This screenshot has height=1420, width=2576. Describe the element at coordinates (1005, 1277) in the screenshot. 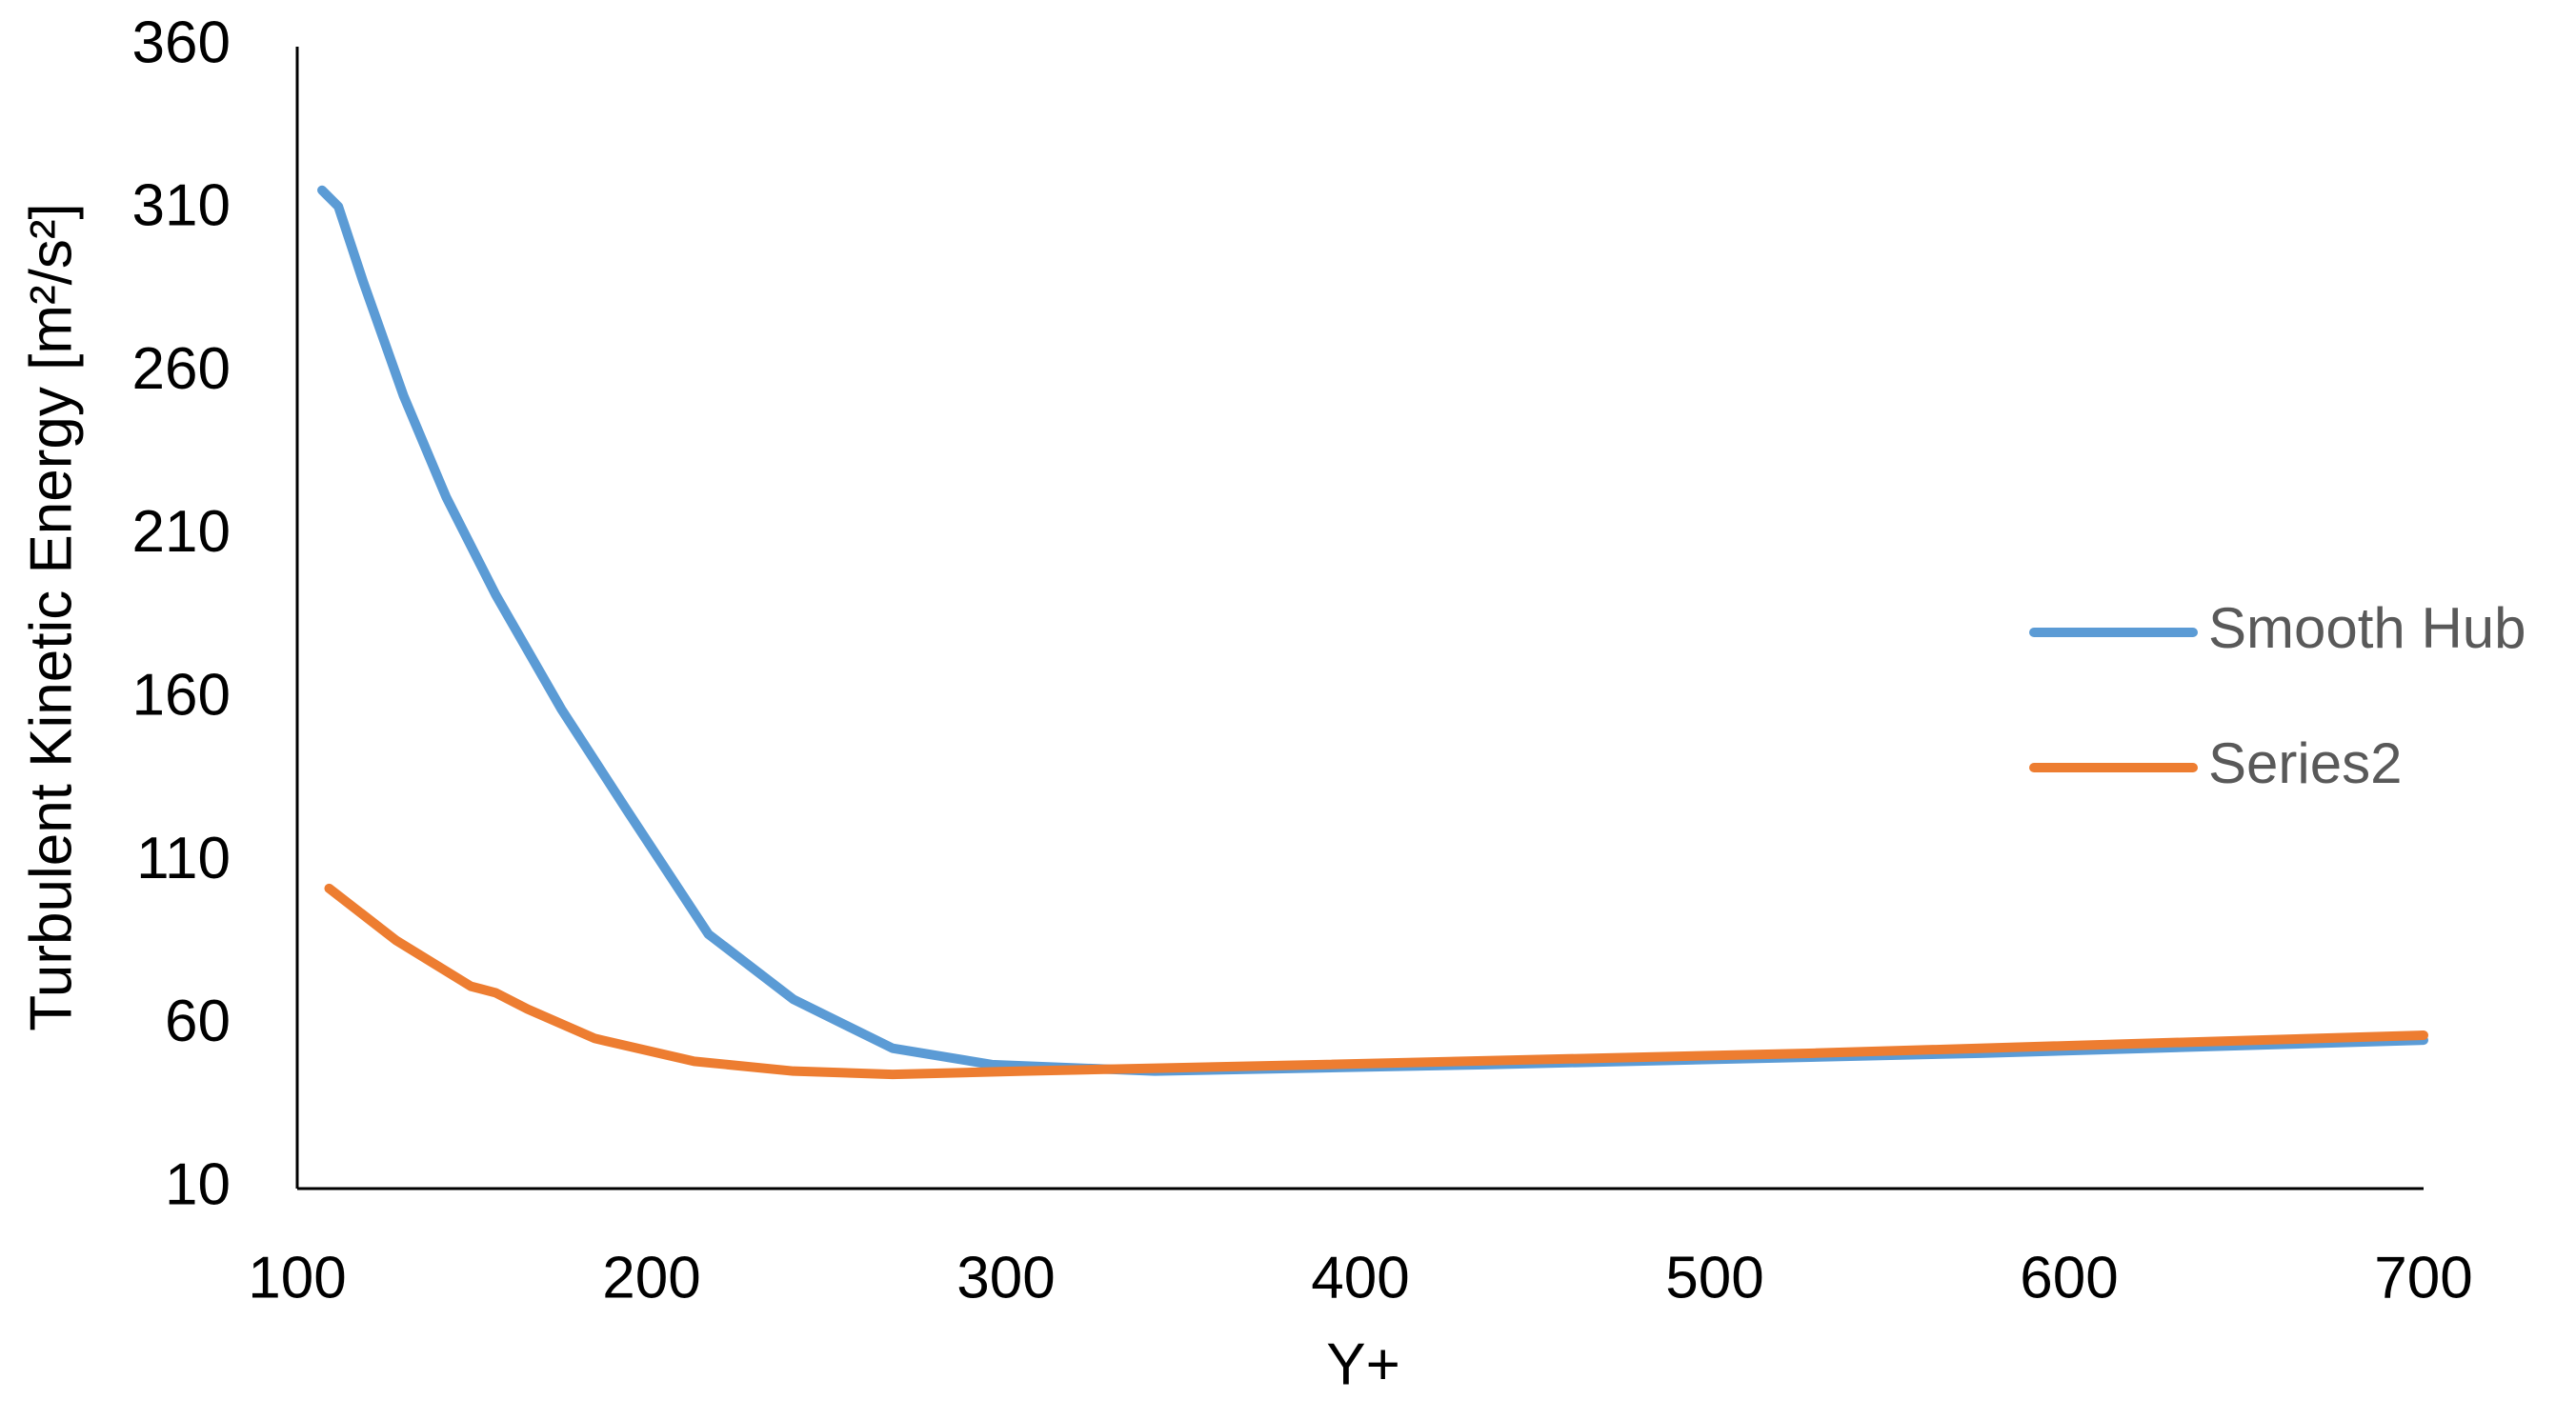

I see `x-tick-label: 300` at that location.